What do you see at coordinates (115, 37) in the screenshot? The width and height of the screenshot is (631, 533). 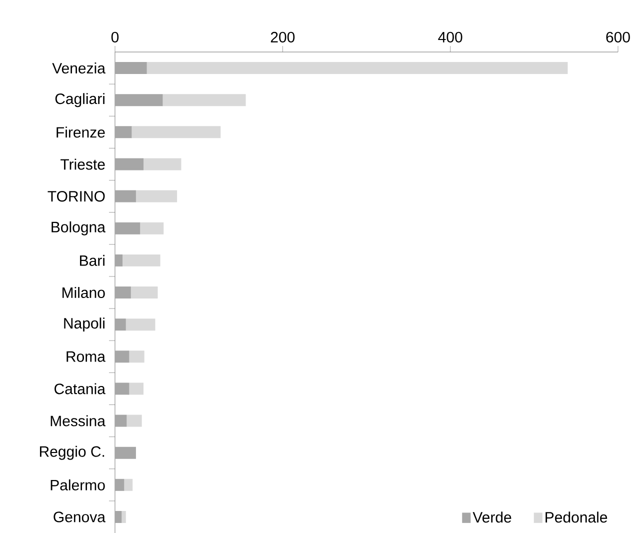 I see `x-tick-label: 0` at bounding box center [115, 37].